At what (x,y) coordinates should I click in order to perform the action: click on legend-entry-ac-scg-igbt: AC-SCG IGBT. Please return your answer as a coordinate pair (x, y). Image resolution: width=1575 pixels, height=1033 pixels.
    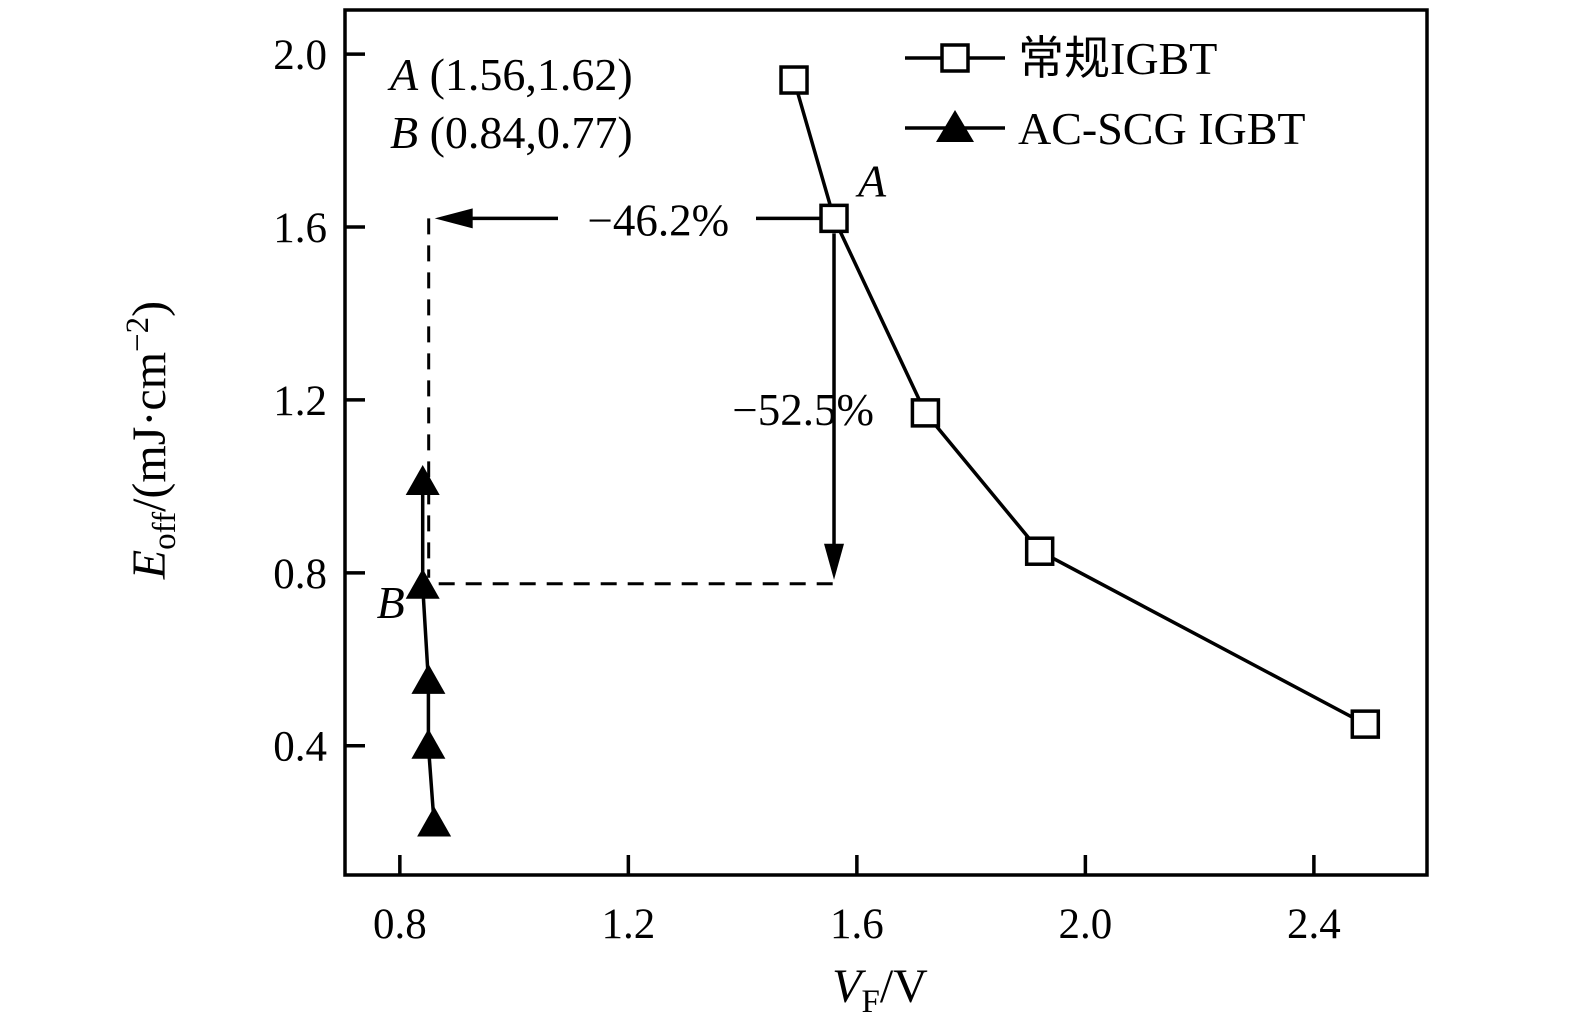
    Looking at the image, I should click on (1105, 128).